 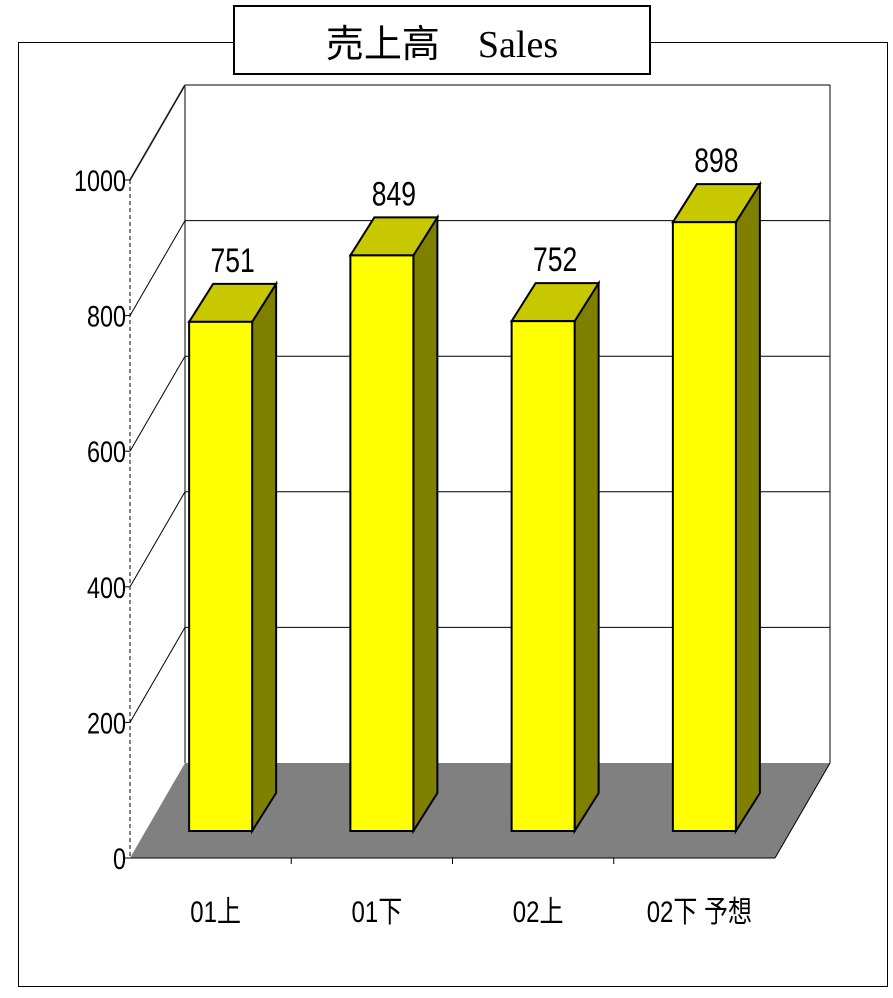 I want to click on x-tick-label: 02下 予想, so click(x=699, y=911).